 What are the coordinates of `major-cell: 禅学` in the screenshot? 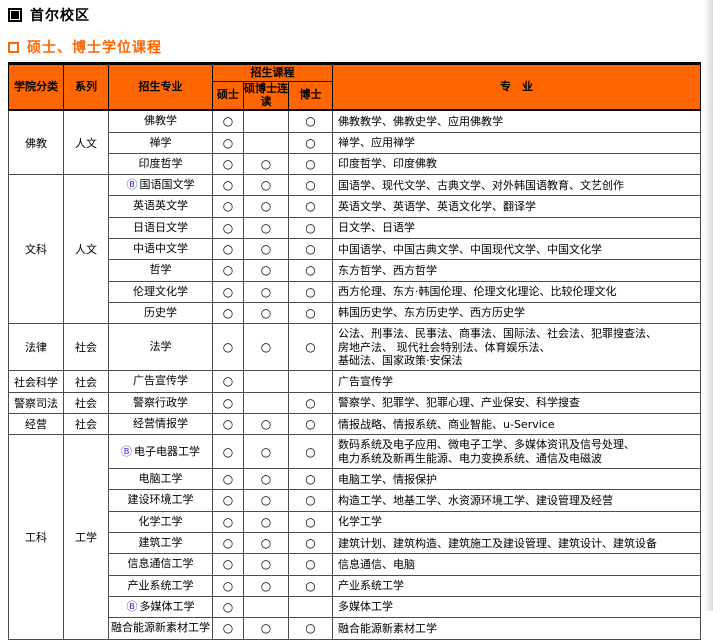 It's located at (160, 142).